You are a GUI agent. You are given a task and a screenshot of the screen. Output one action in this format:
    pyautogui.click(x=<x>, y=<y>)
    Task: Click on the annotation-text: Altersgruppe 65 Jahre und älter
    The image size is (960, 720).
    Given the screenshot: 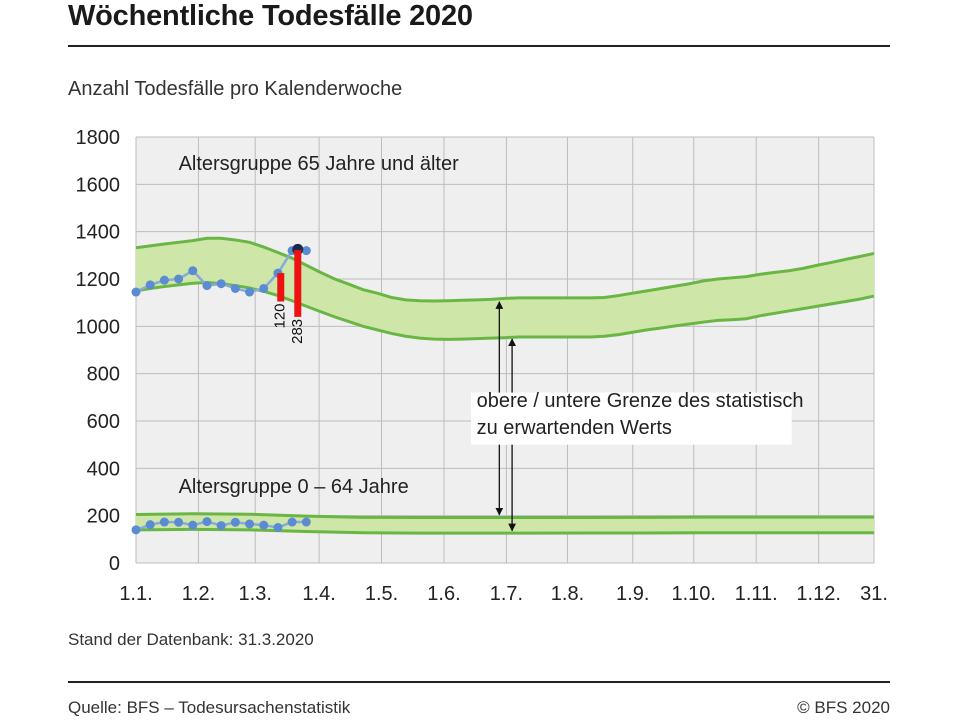 What is the action you would take?
    pyautogui.click(x=319, y=164)
    